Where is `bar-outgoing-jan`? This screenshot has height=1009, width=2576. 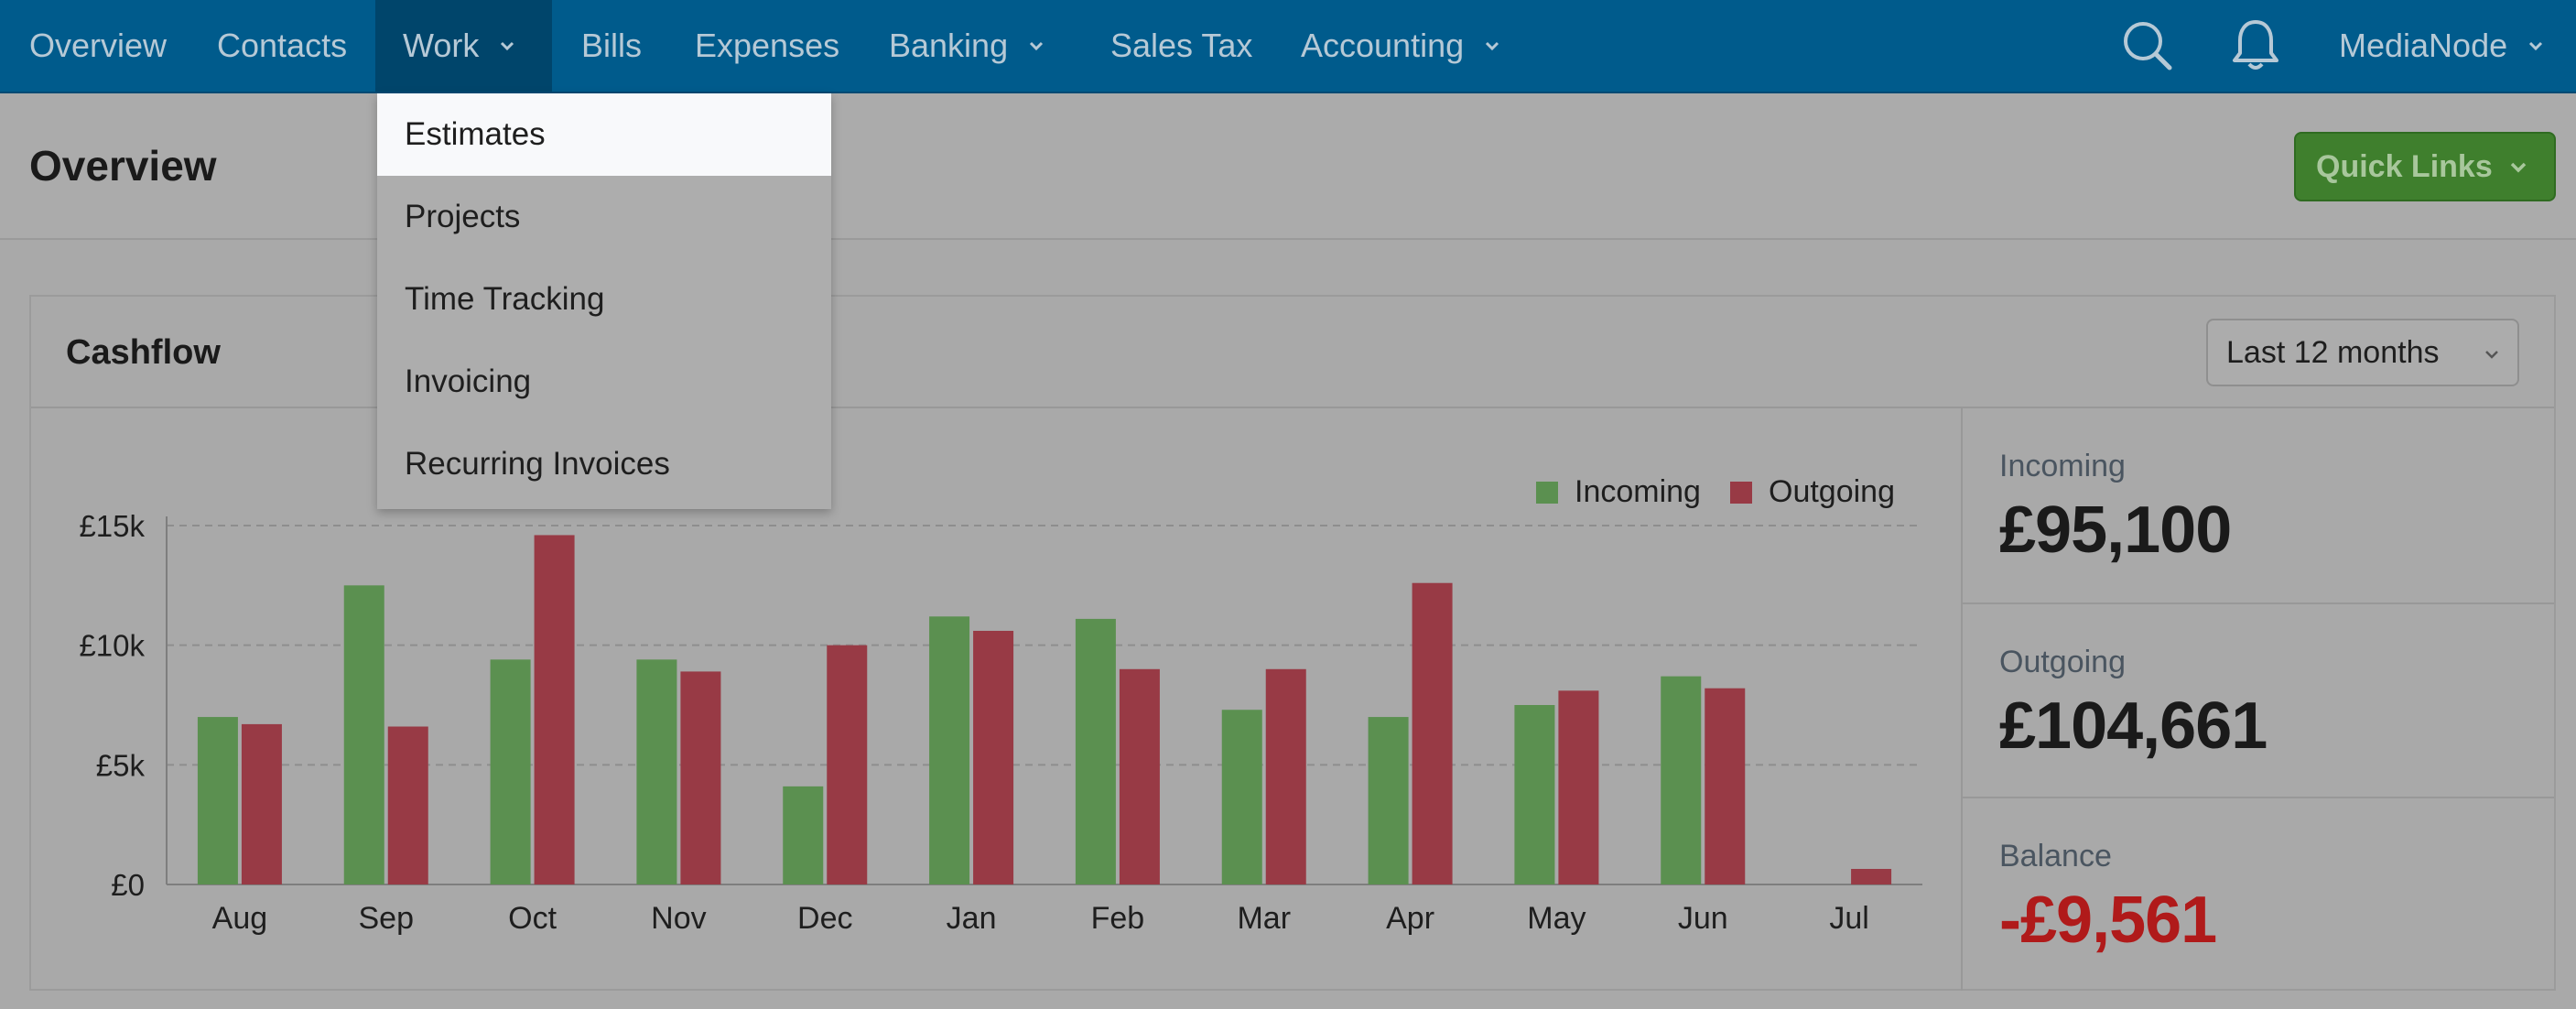 bar-outgoing-jan is located at coordinates (994, 757).